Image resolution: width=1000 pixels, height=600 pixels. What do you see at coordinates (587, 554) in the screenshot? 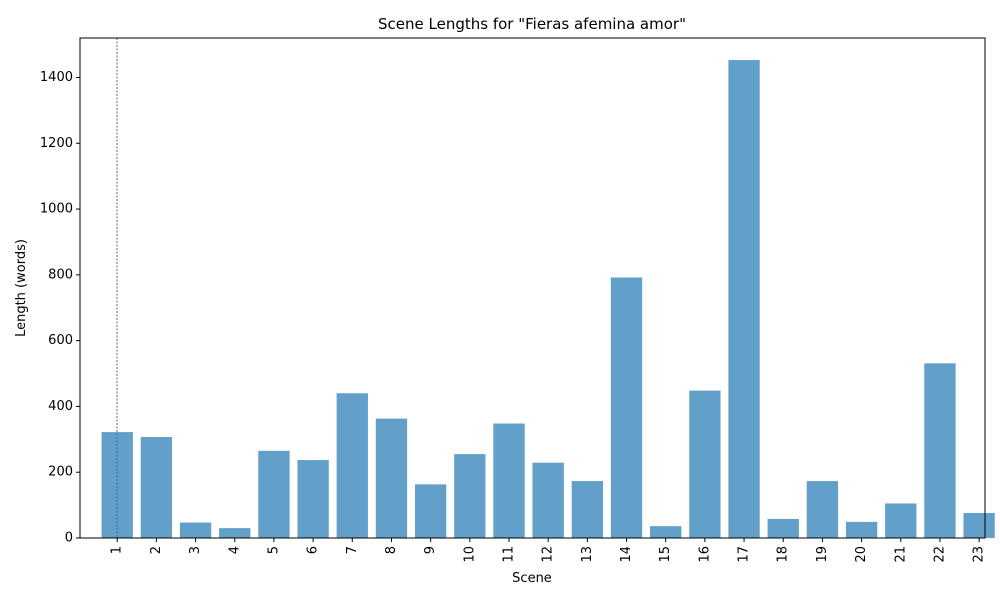
I see `x-tick-label: 13` at bounding box center [587, 554].